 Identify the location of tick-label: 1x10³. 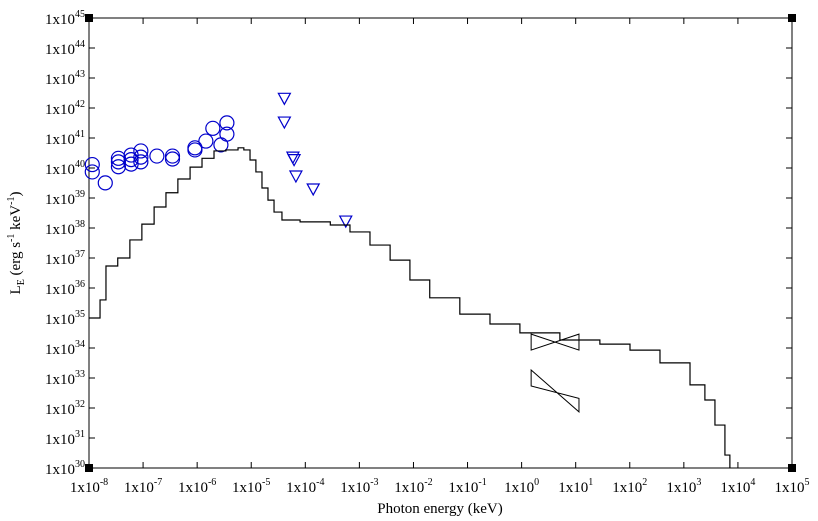
(683, 486).